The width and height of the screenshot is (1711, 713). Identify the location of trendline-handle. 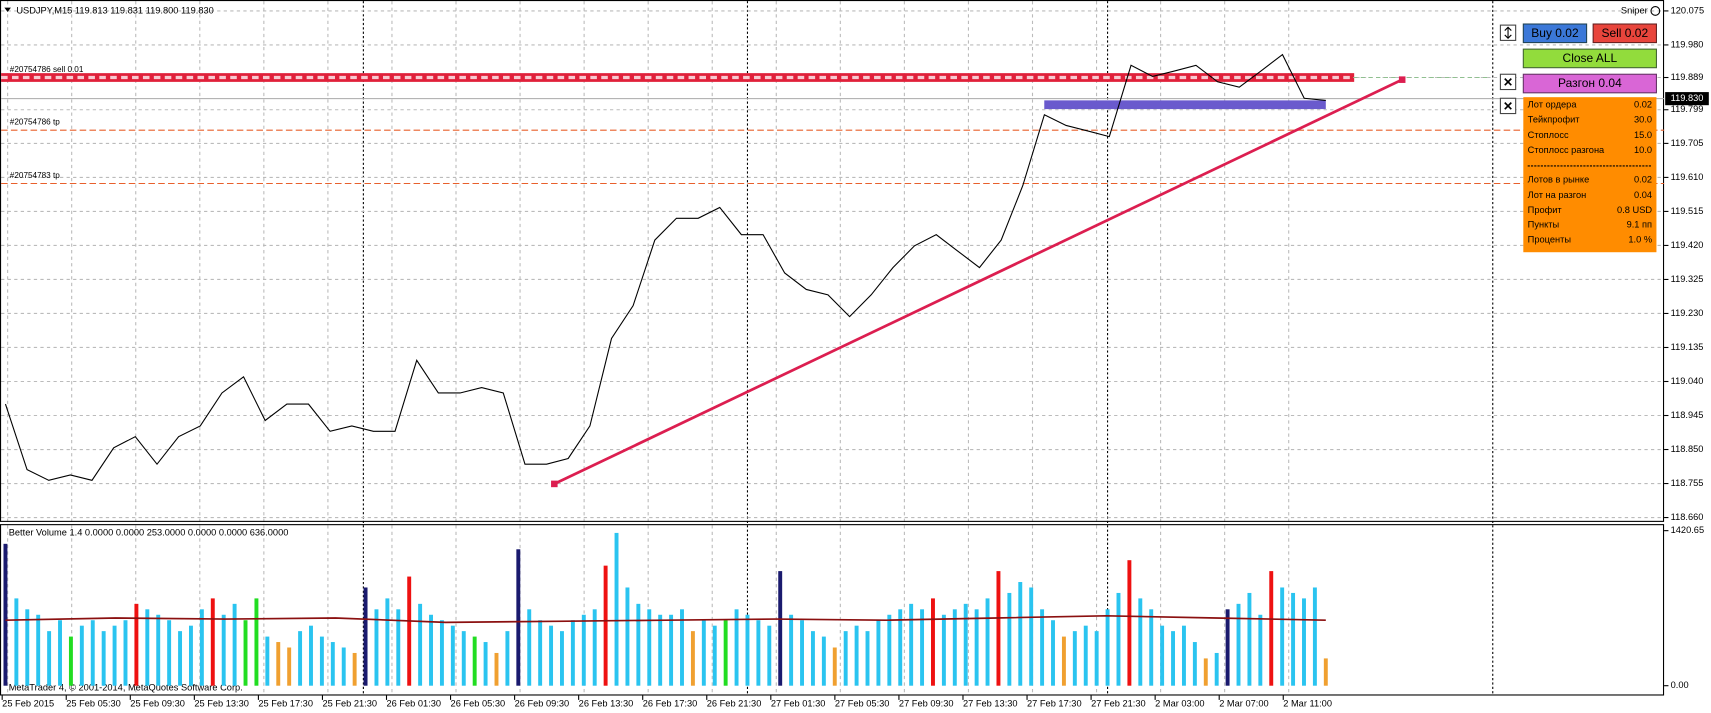
(554, 484).